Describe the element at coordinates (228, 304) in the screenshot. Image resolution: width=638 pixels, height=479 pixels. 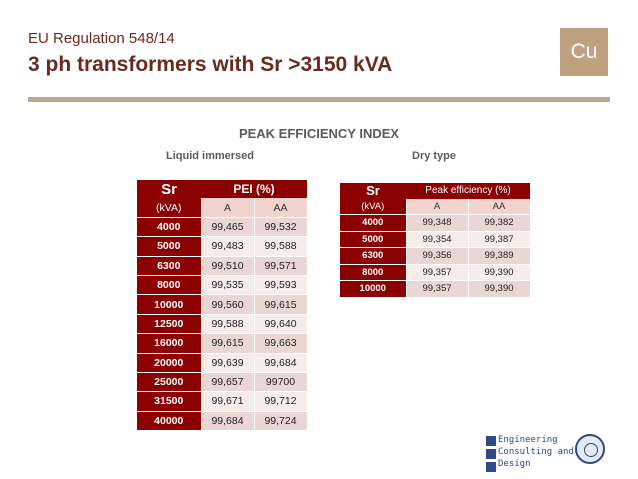
I see `a-value-cell: 99,560` at that location.